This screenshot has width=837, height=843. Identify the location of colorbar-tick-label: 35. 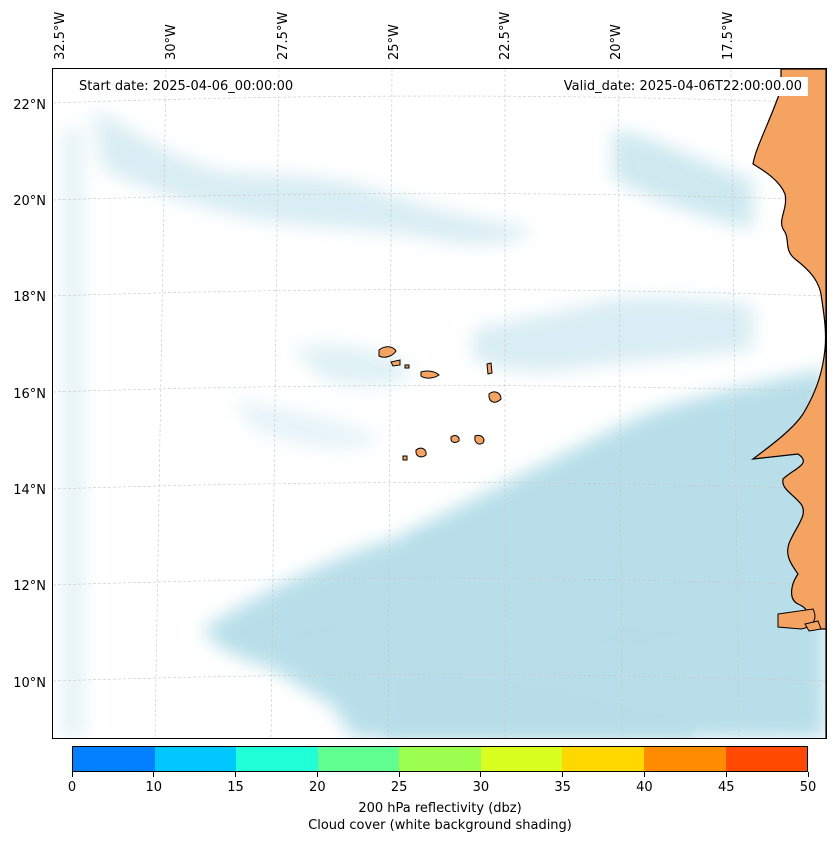
(562, 787).